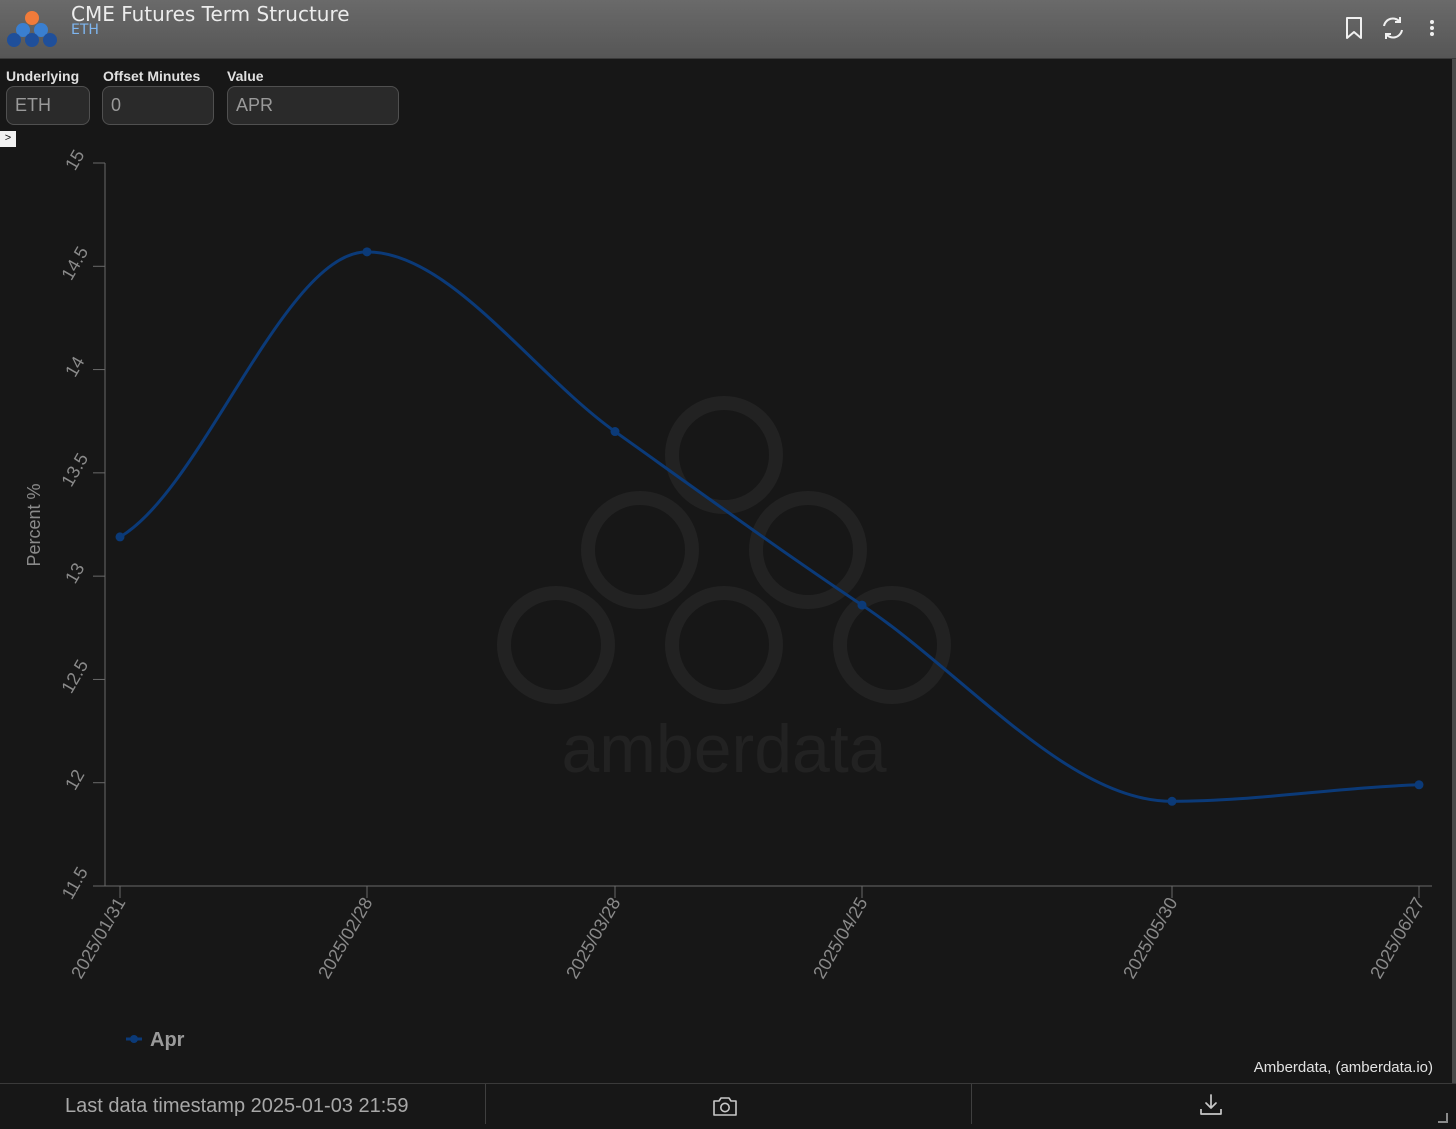 Image resolution: width=1456 pixels, height=1129 pixels. I want to click on value-select, so click(313, 105).